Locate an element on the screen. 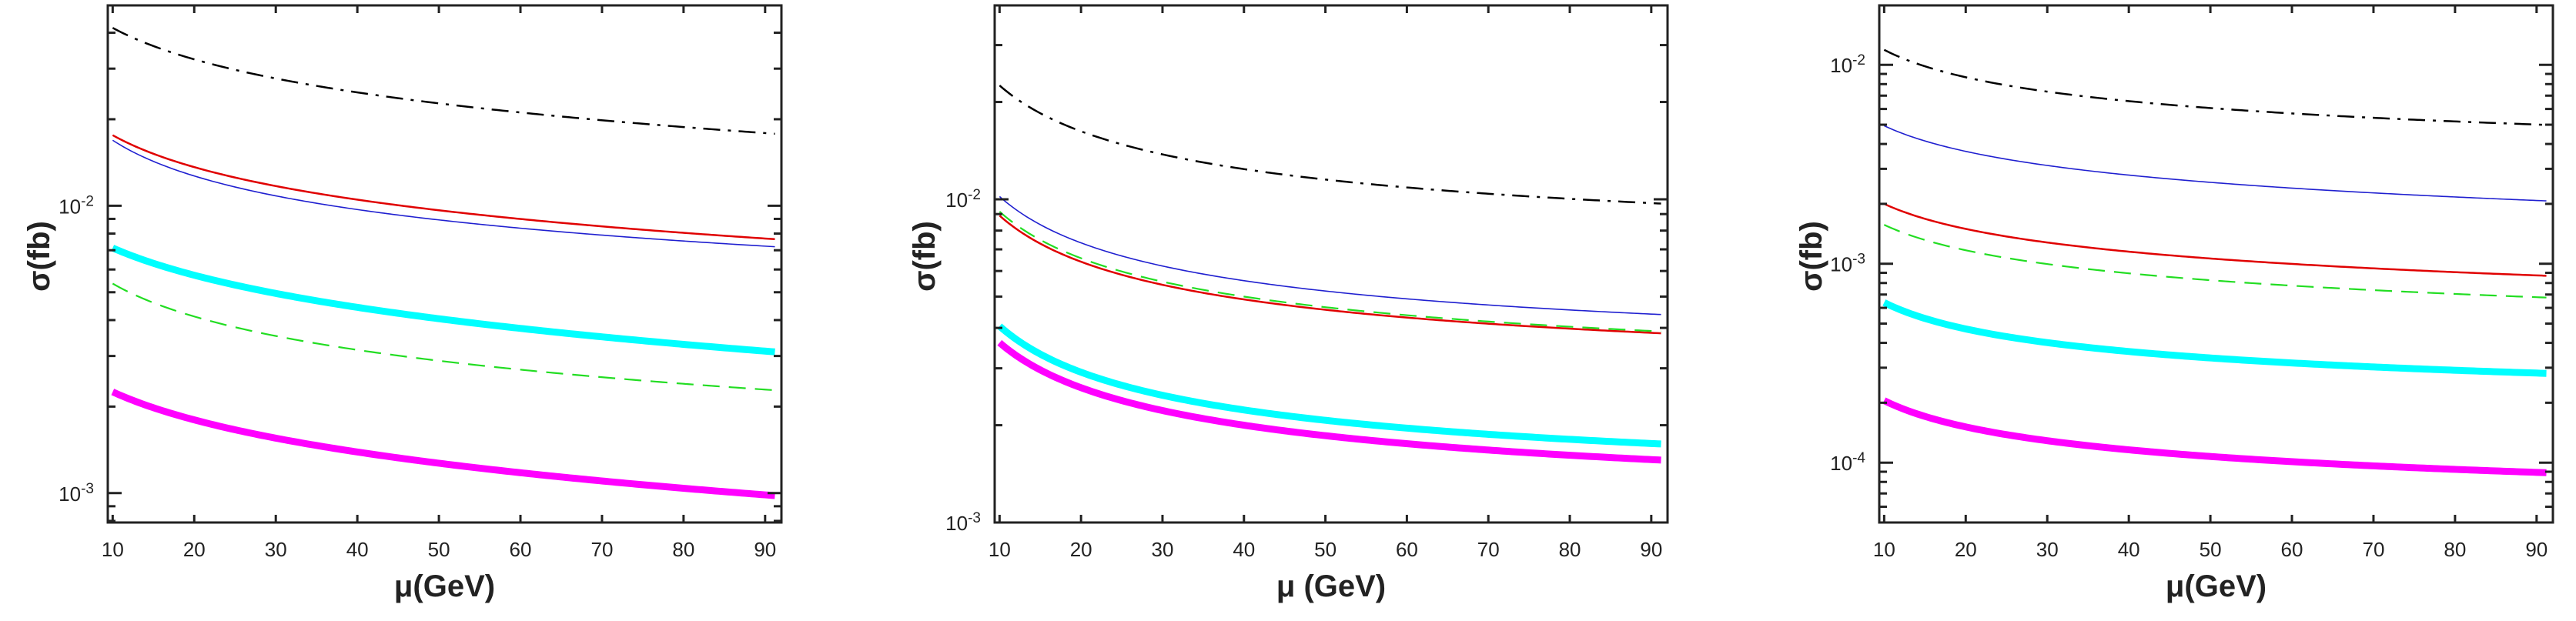 This screenshot has width=2576, height=621. x-axis-title: μ (GeV) is located at coordinates (1331, 586).